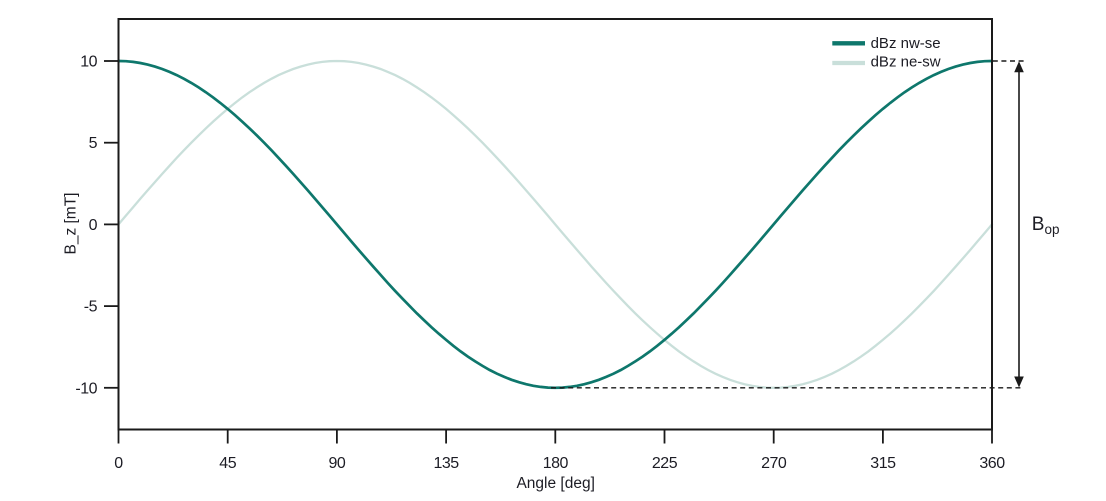 The height and width of the screenshot is (501, 1106). What do you see at coordinates (86, 388) in the screenshot?
I see `svg-text: -10` at bounding box center [86, 388].